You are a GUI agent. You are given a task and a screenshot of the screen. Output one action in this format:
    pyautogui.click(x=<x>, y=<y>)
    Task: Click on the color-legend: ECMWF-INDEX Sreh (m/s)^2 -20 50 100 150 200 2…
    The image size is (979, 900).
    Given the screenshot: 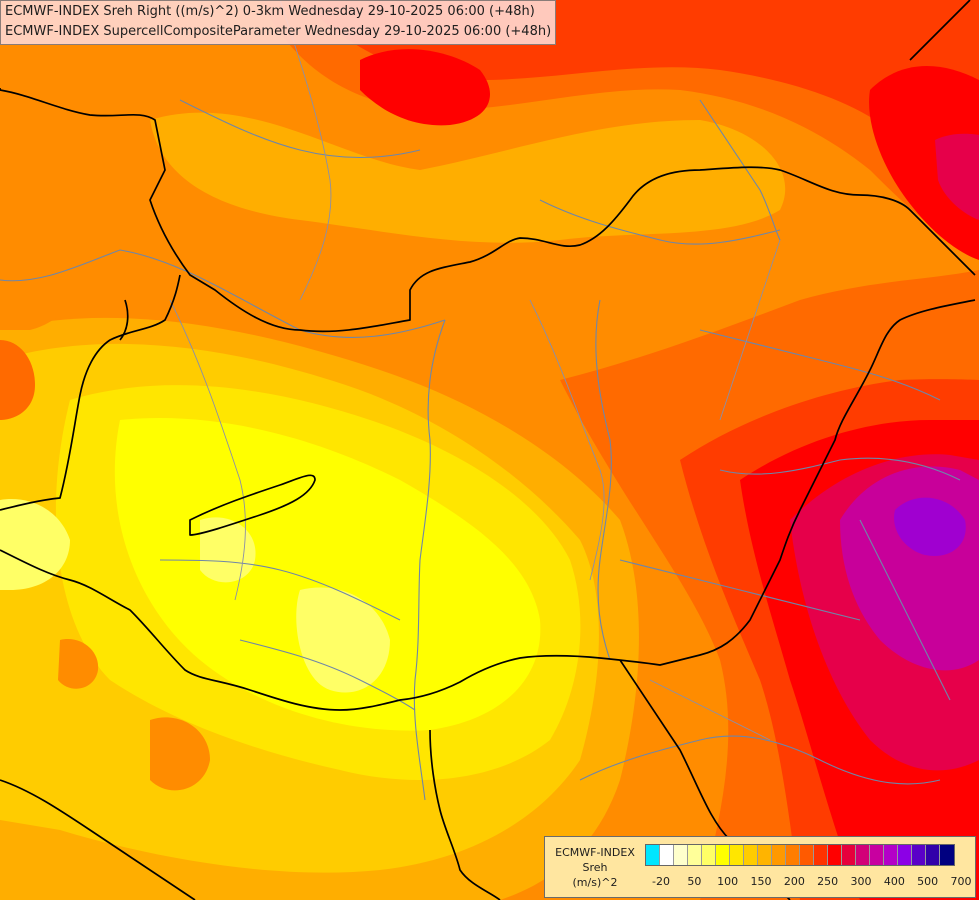 What is the action you would take?
    pyautogui.click(x=760, y=867)
    